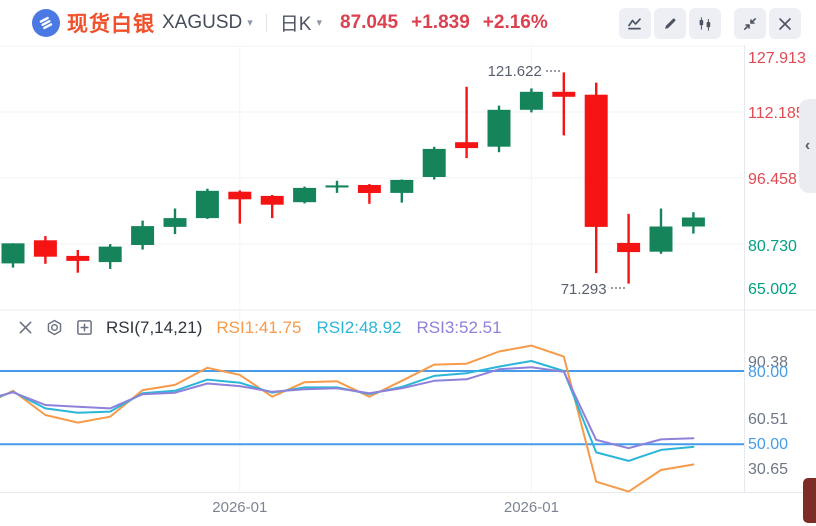  I want to click on chevron-left-icon: ‹, so click(807, 145).